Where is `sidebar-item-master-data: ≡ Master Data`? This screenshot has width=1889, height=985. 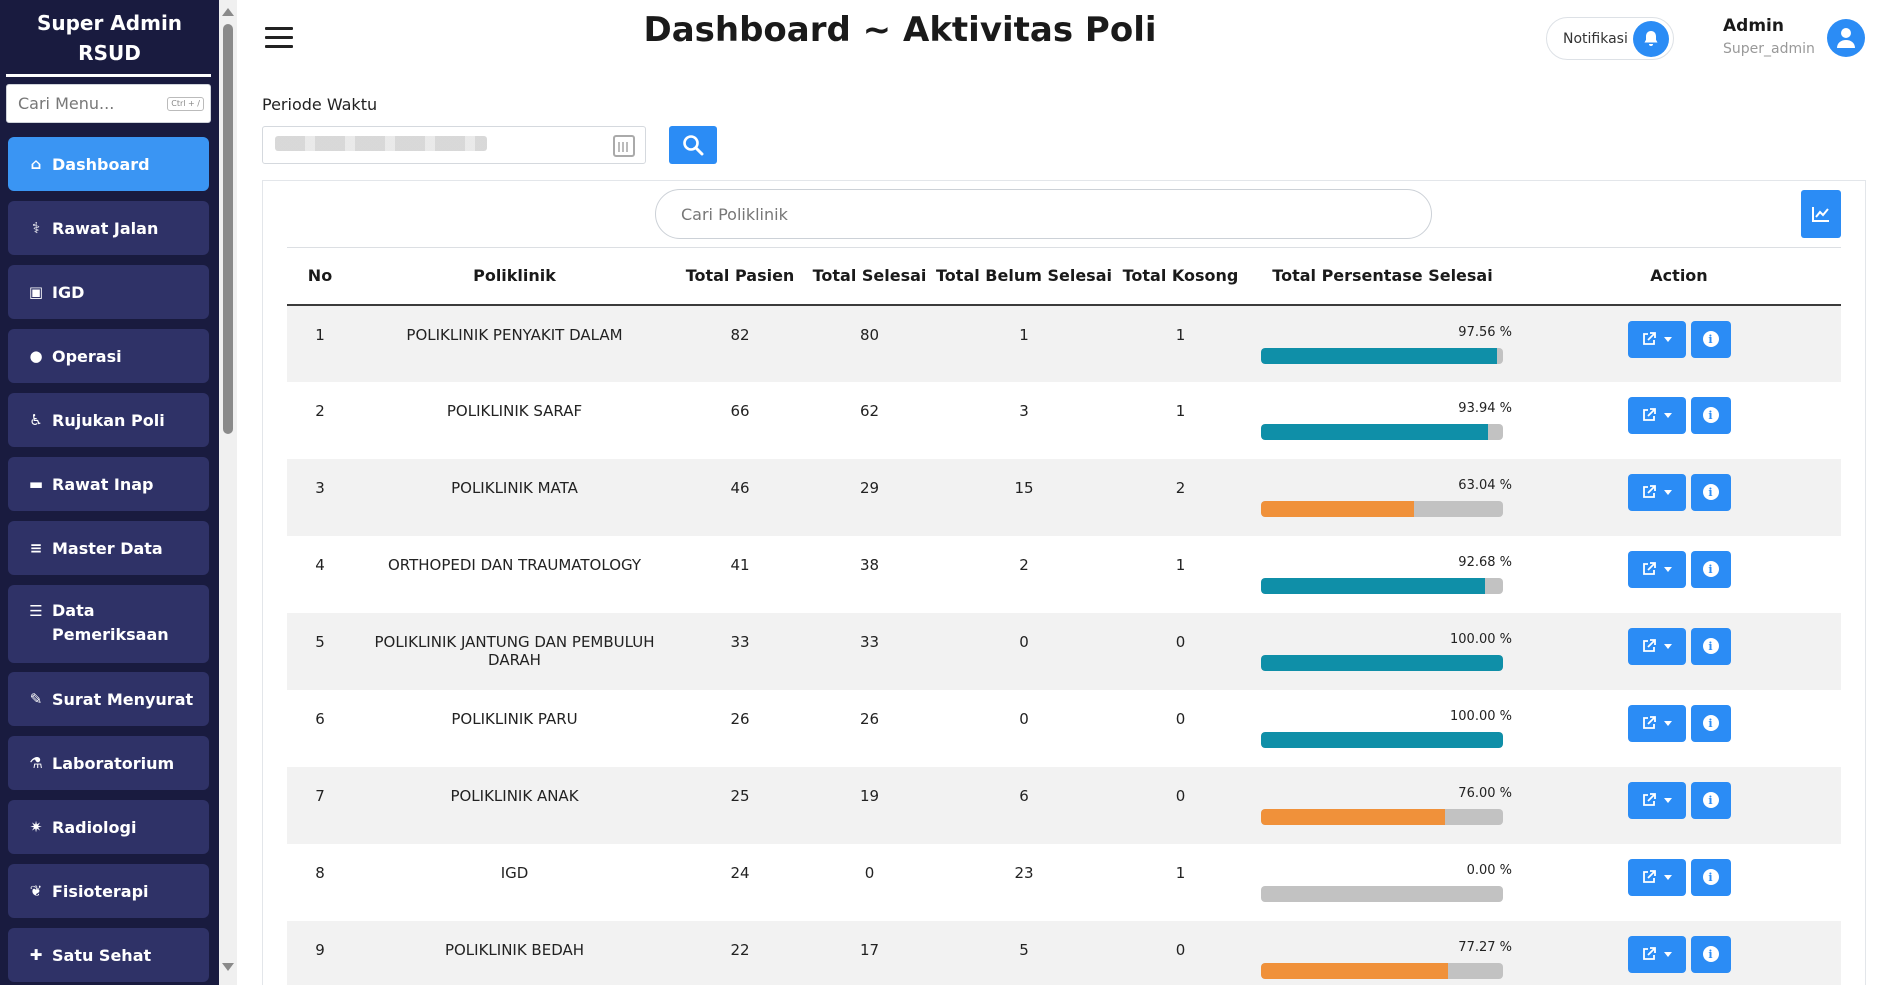
sidebar-item-master-data: ≡ Master Data is located at coordinates (108, 548).